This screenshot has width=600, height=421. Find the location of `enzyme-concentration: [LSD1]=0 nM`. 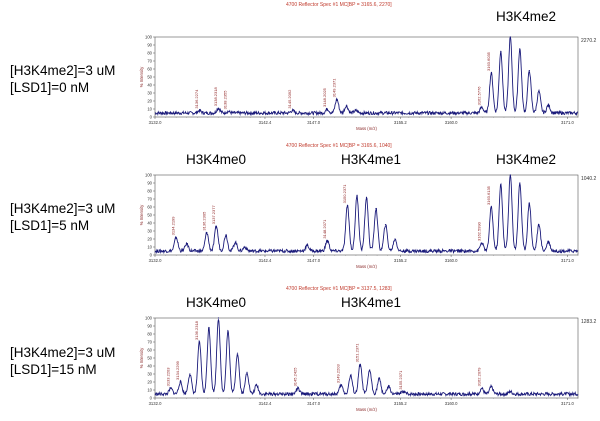

enzyme-concentration: [LSD1]=0 nM is located at coordinates (50, 87).